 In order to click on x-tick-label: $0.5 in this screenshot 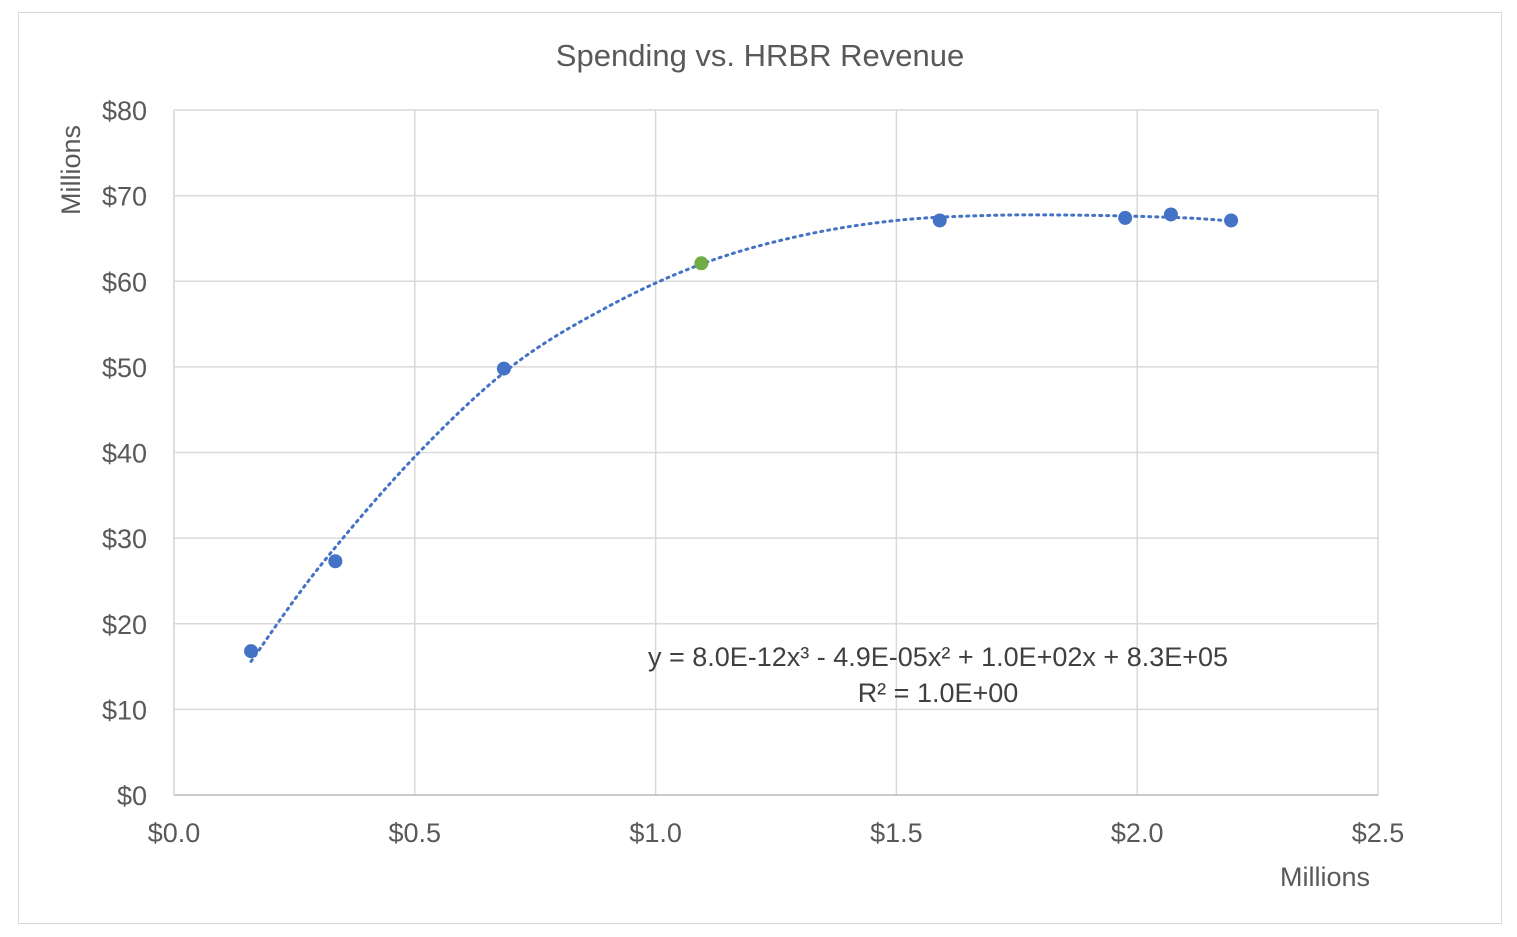, I will do `click(415, 833)`.